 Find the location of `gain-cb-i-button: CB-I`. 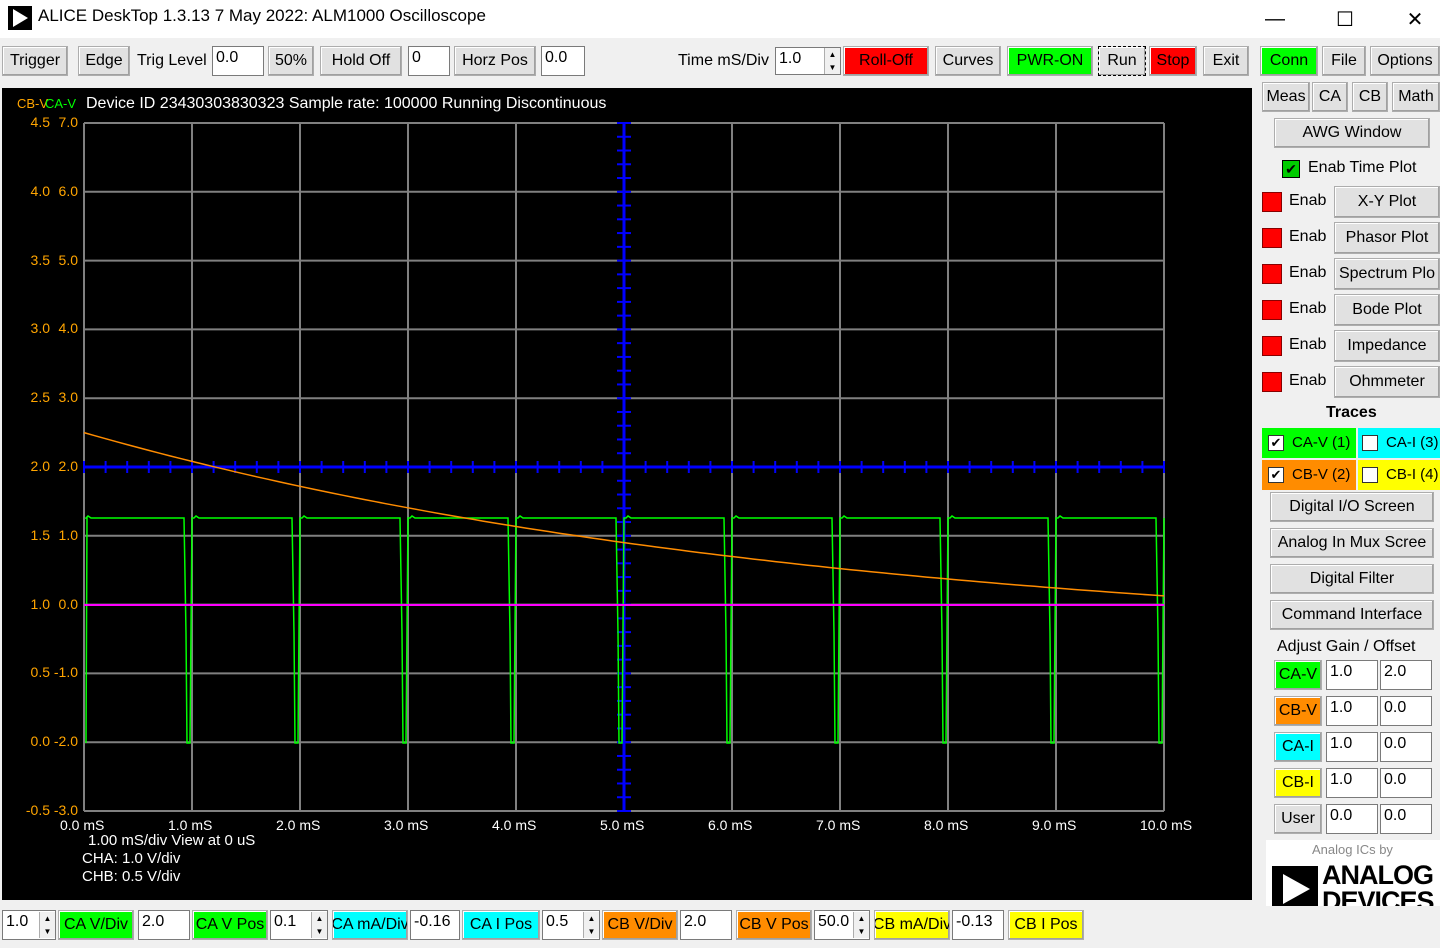

gain-cb-i-button: CB-I is located at coordinates (1298, 783).